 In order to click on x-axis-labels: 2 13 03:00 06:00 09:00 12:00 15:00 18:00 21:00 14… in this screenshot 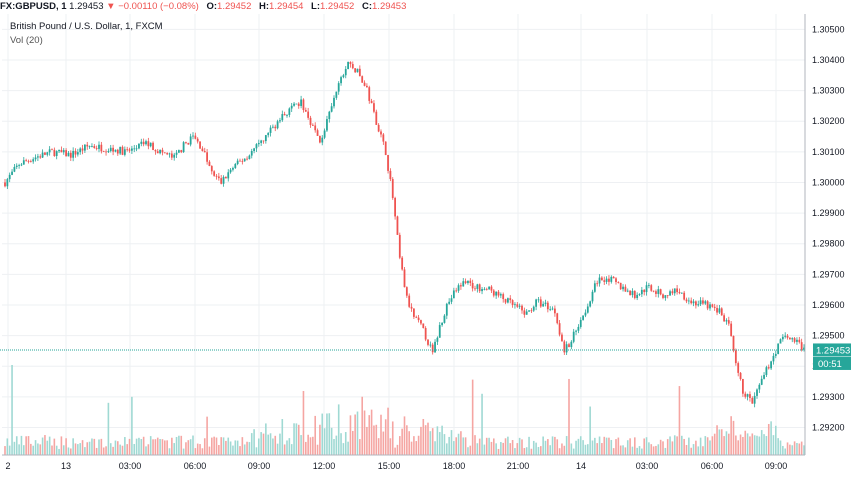, I will do `click(396, 466)`.